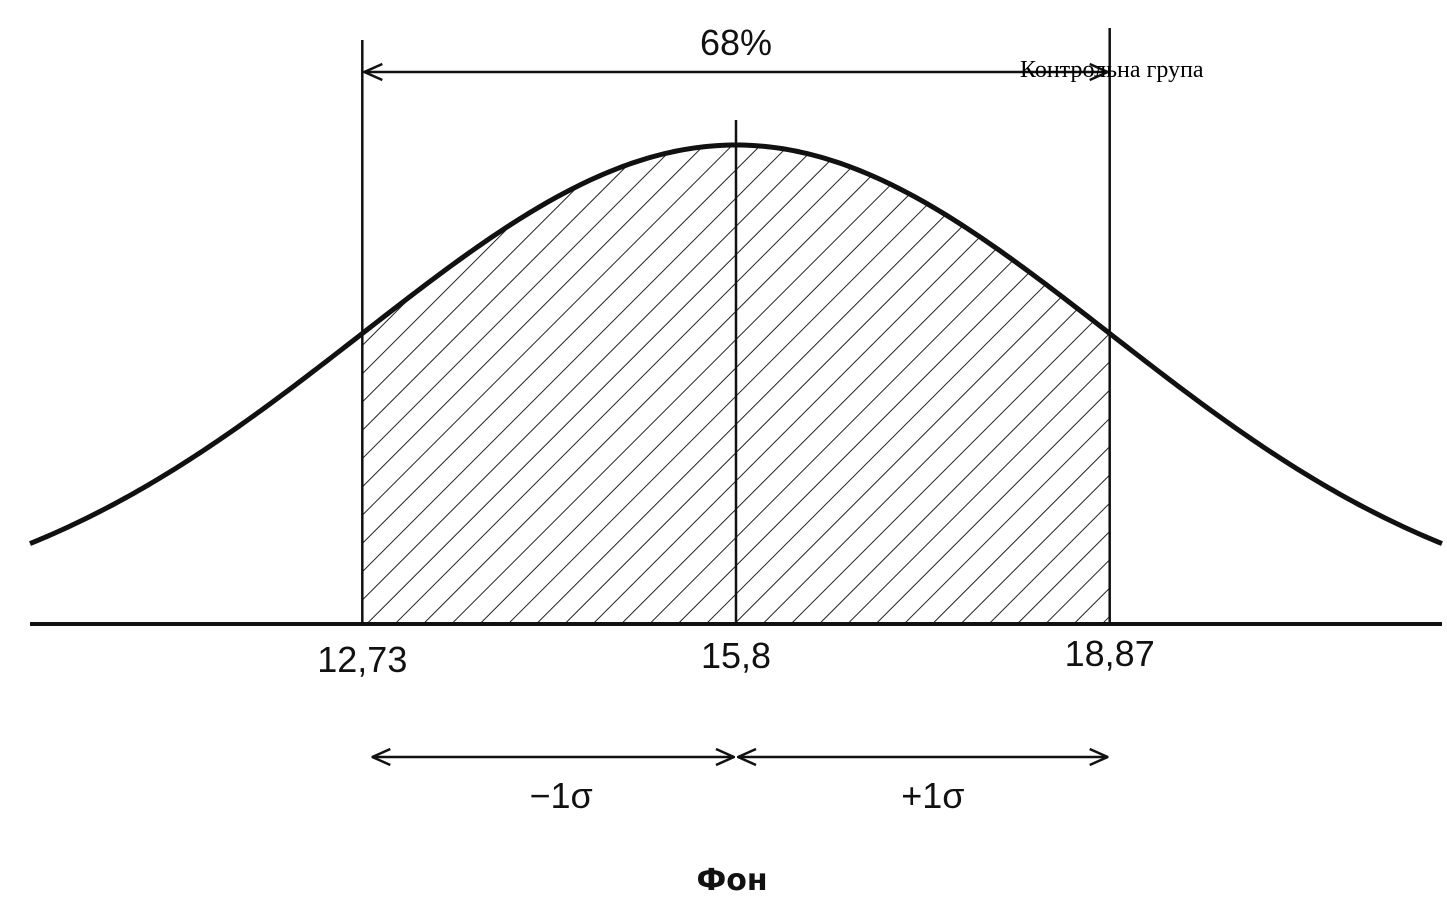 The width and height of the screenshot is (1447, 918). Describe the element at coordinates (362, 659) in the screenshot. I see `tick-label: 12,73` at that location.